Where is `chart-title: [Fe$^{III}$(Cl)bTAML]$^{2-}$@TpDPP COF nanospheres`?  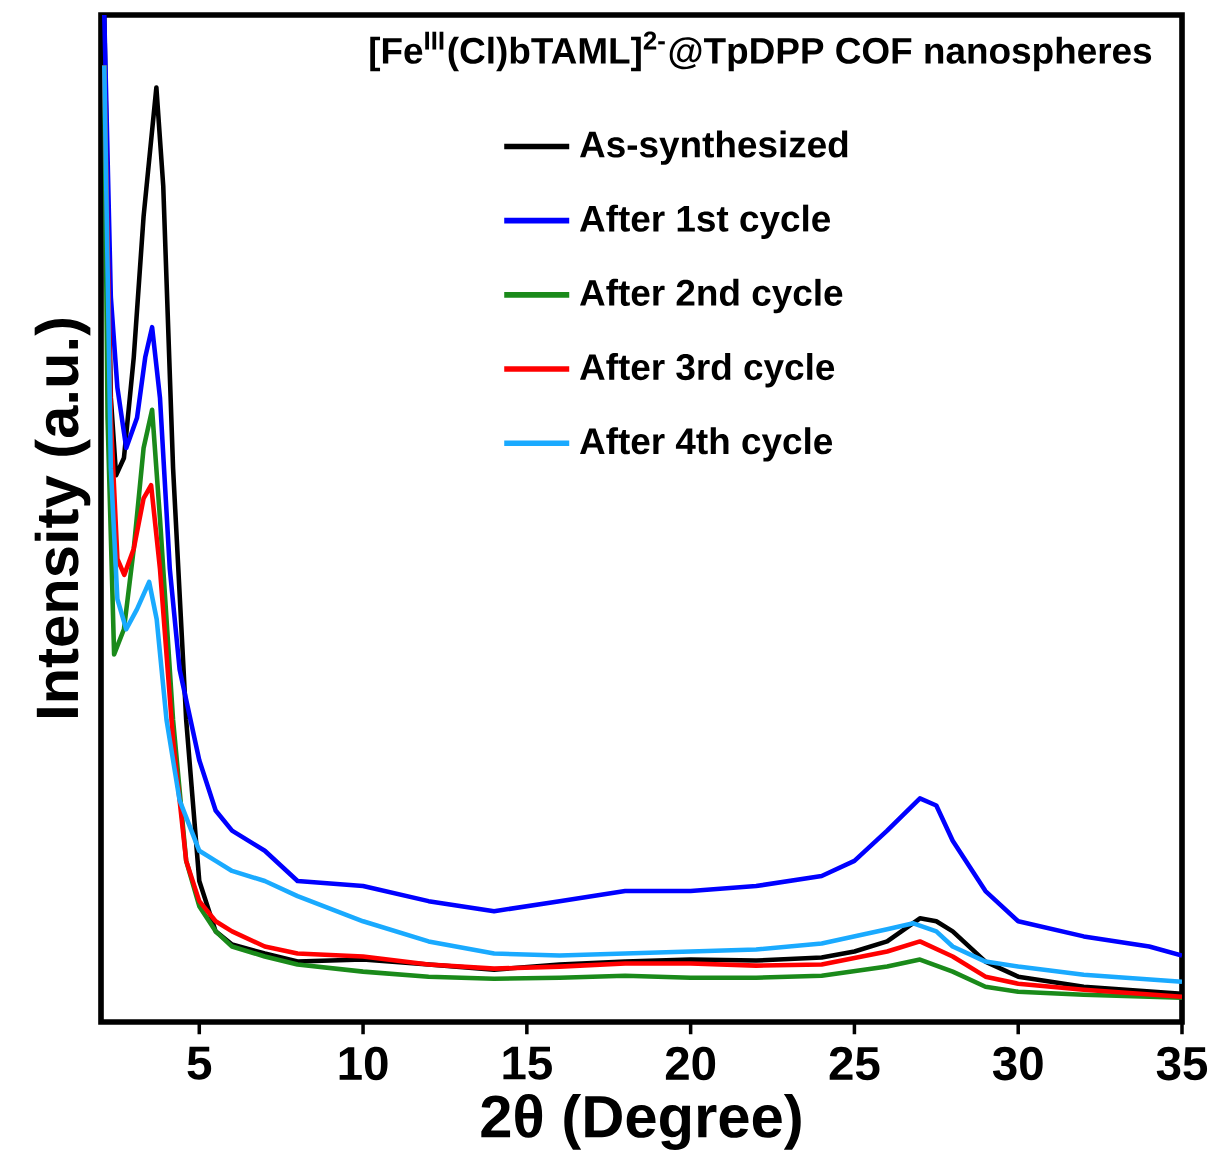 chart-title: [Fe$^{III}$(Cl)bTAML]$^{2-}$@TpDPP COF nanospheres is located at coordinates (761, 51).